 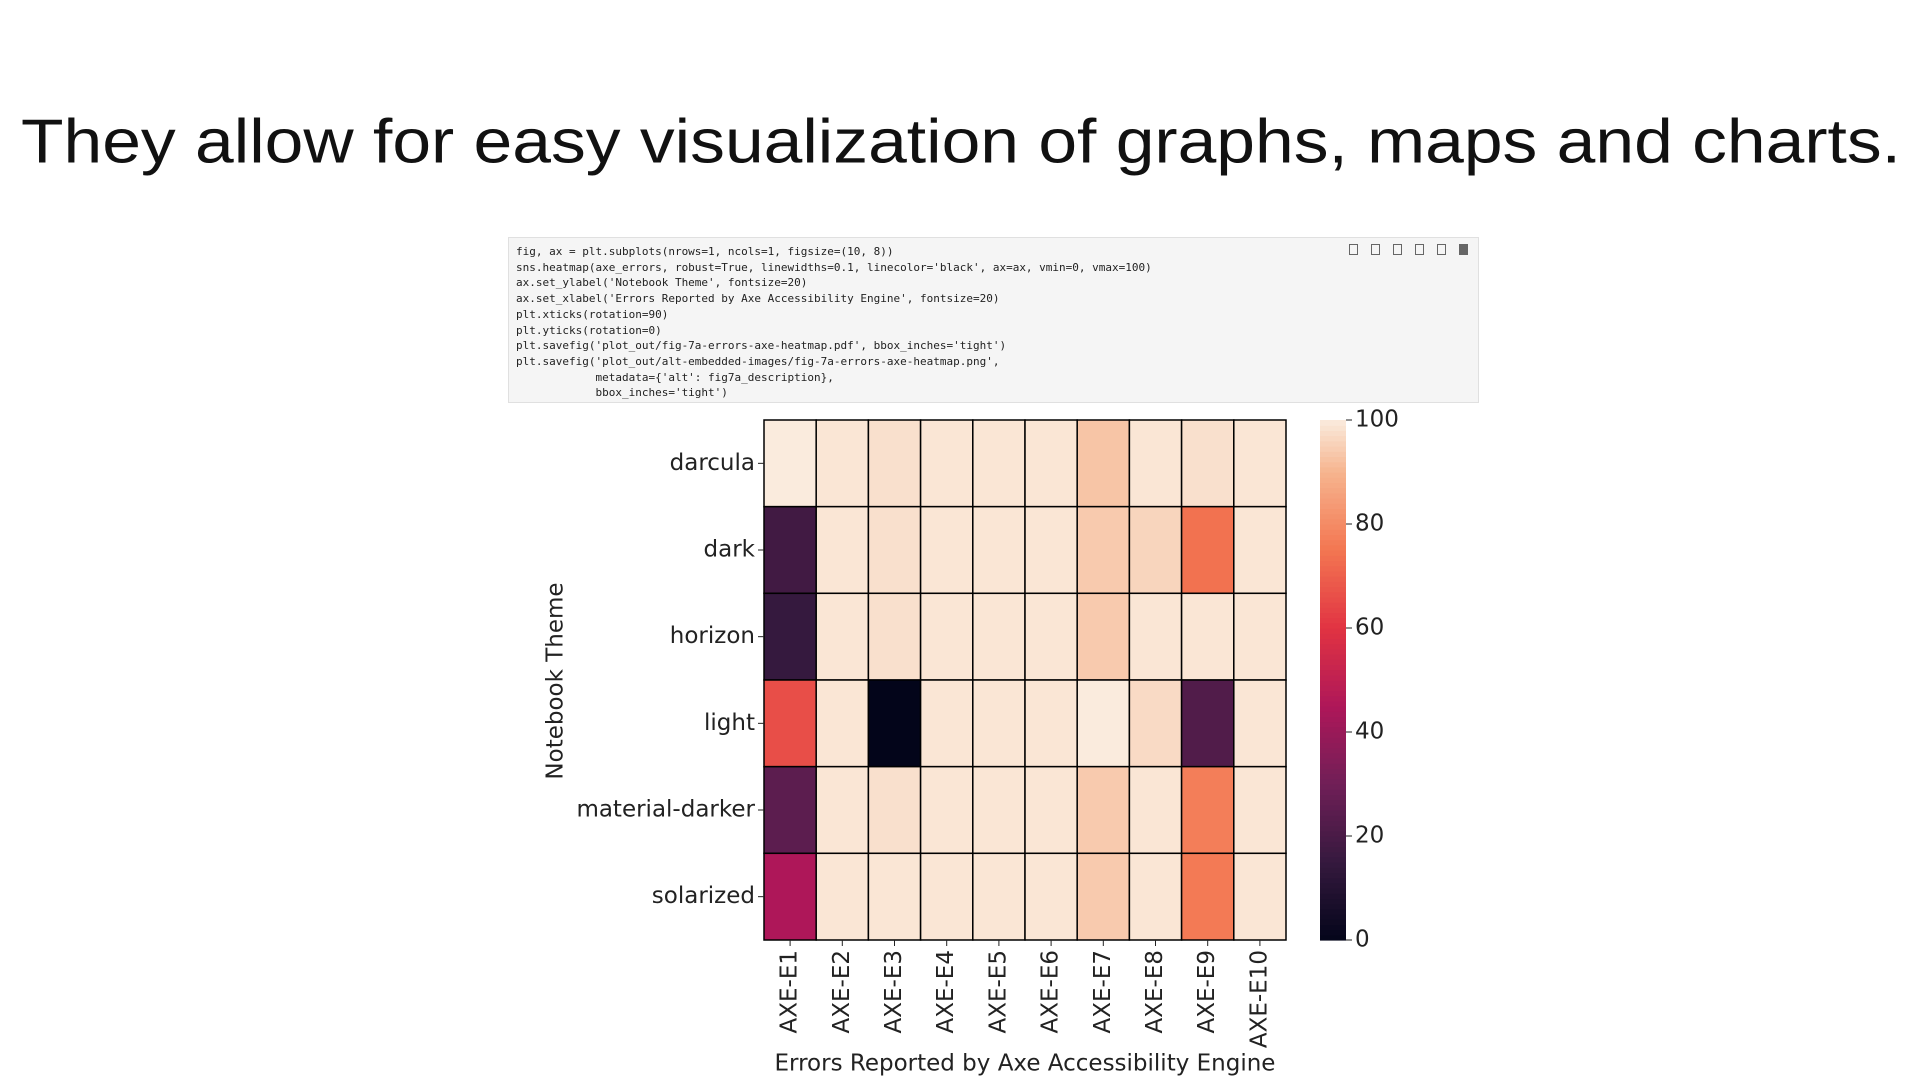 What do you see at coordinates (1375, 249) in the screenshot?
I see `up-icon` at bounding box center [1375, 249].